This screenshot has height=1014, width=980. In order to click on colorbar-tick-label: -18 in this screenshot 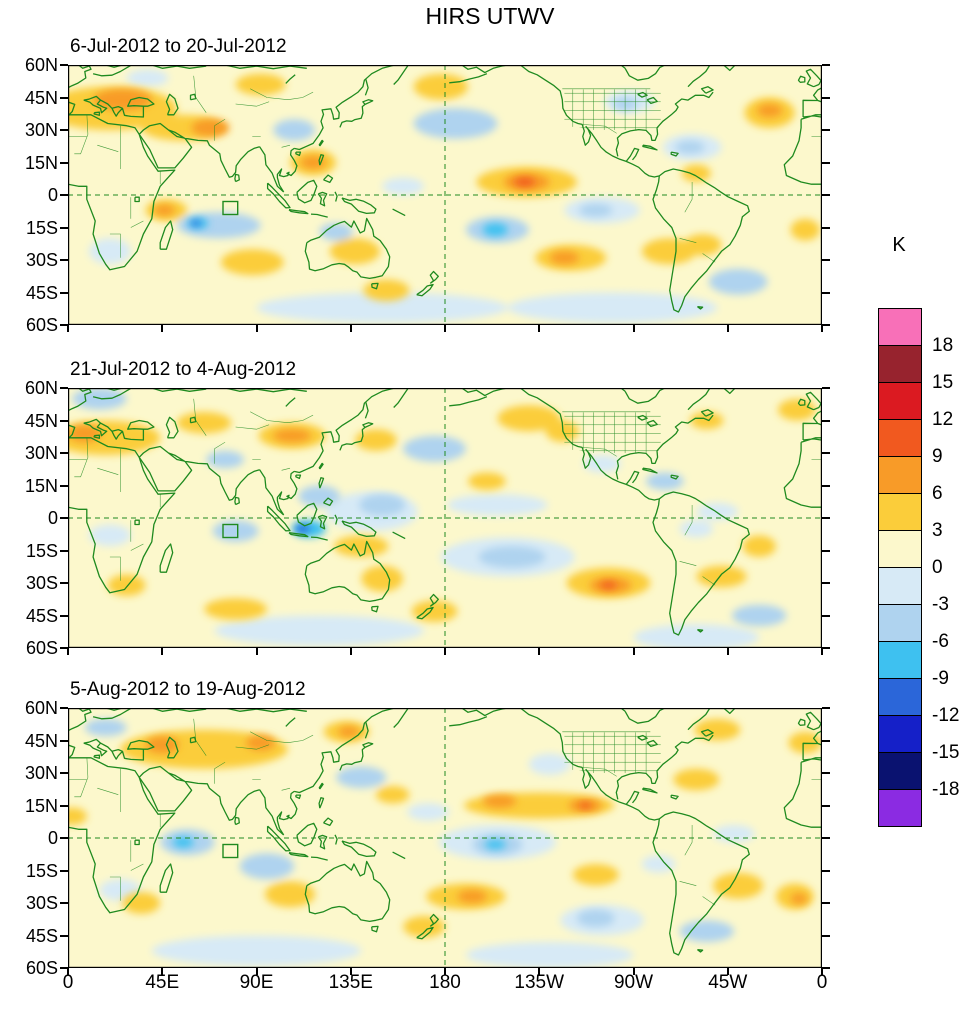, I will do `click(946, 789)`.